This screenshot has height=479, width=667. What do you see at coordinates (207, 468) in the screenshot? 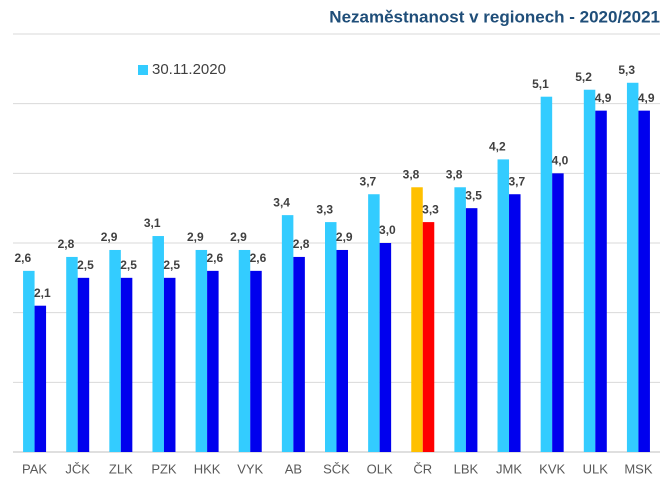
I see `x-tick-label: HKK` at bounding box center [207, 468].